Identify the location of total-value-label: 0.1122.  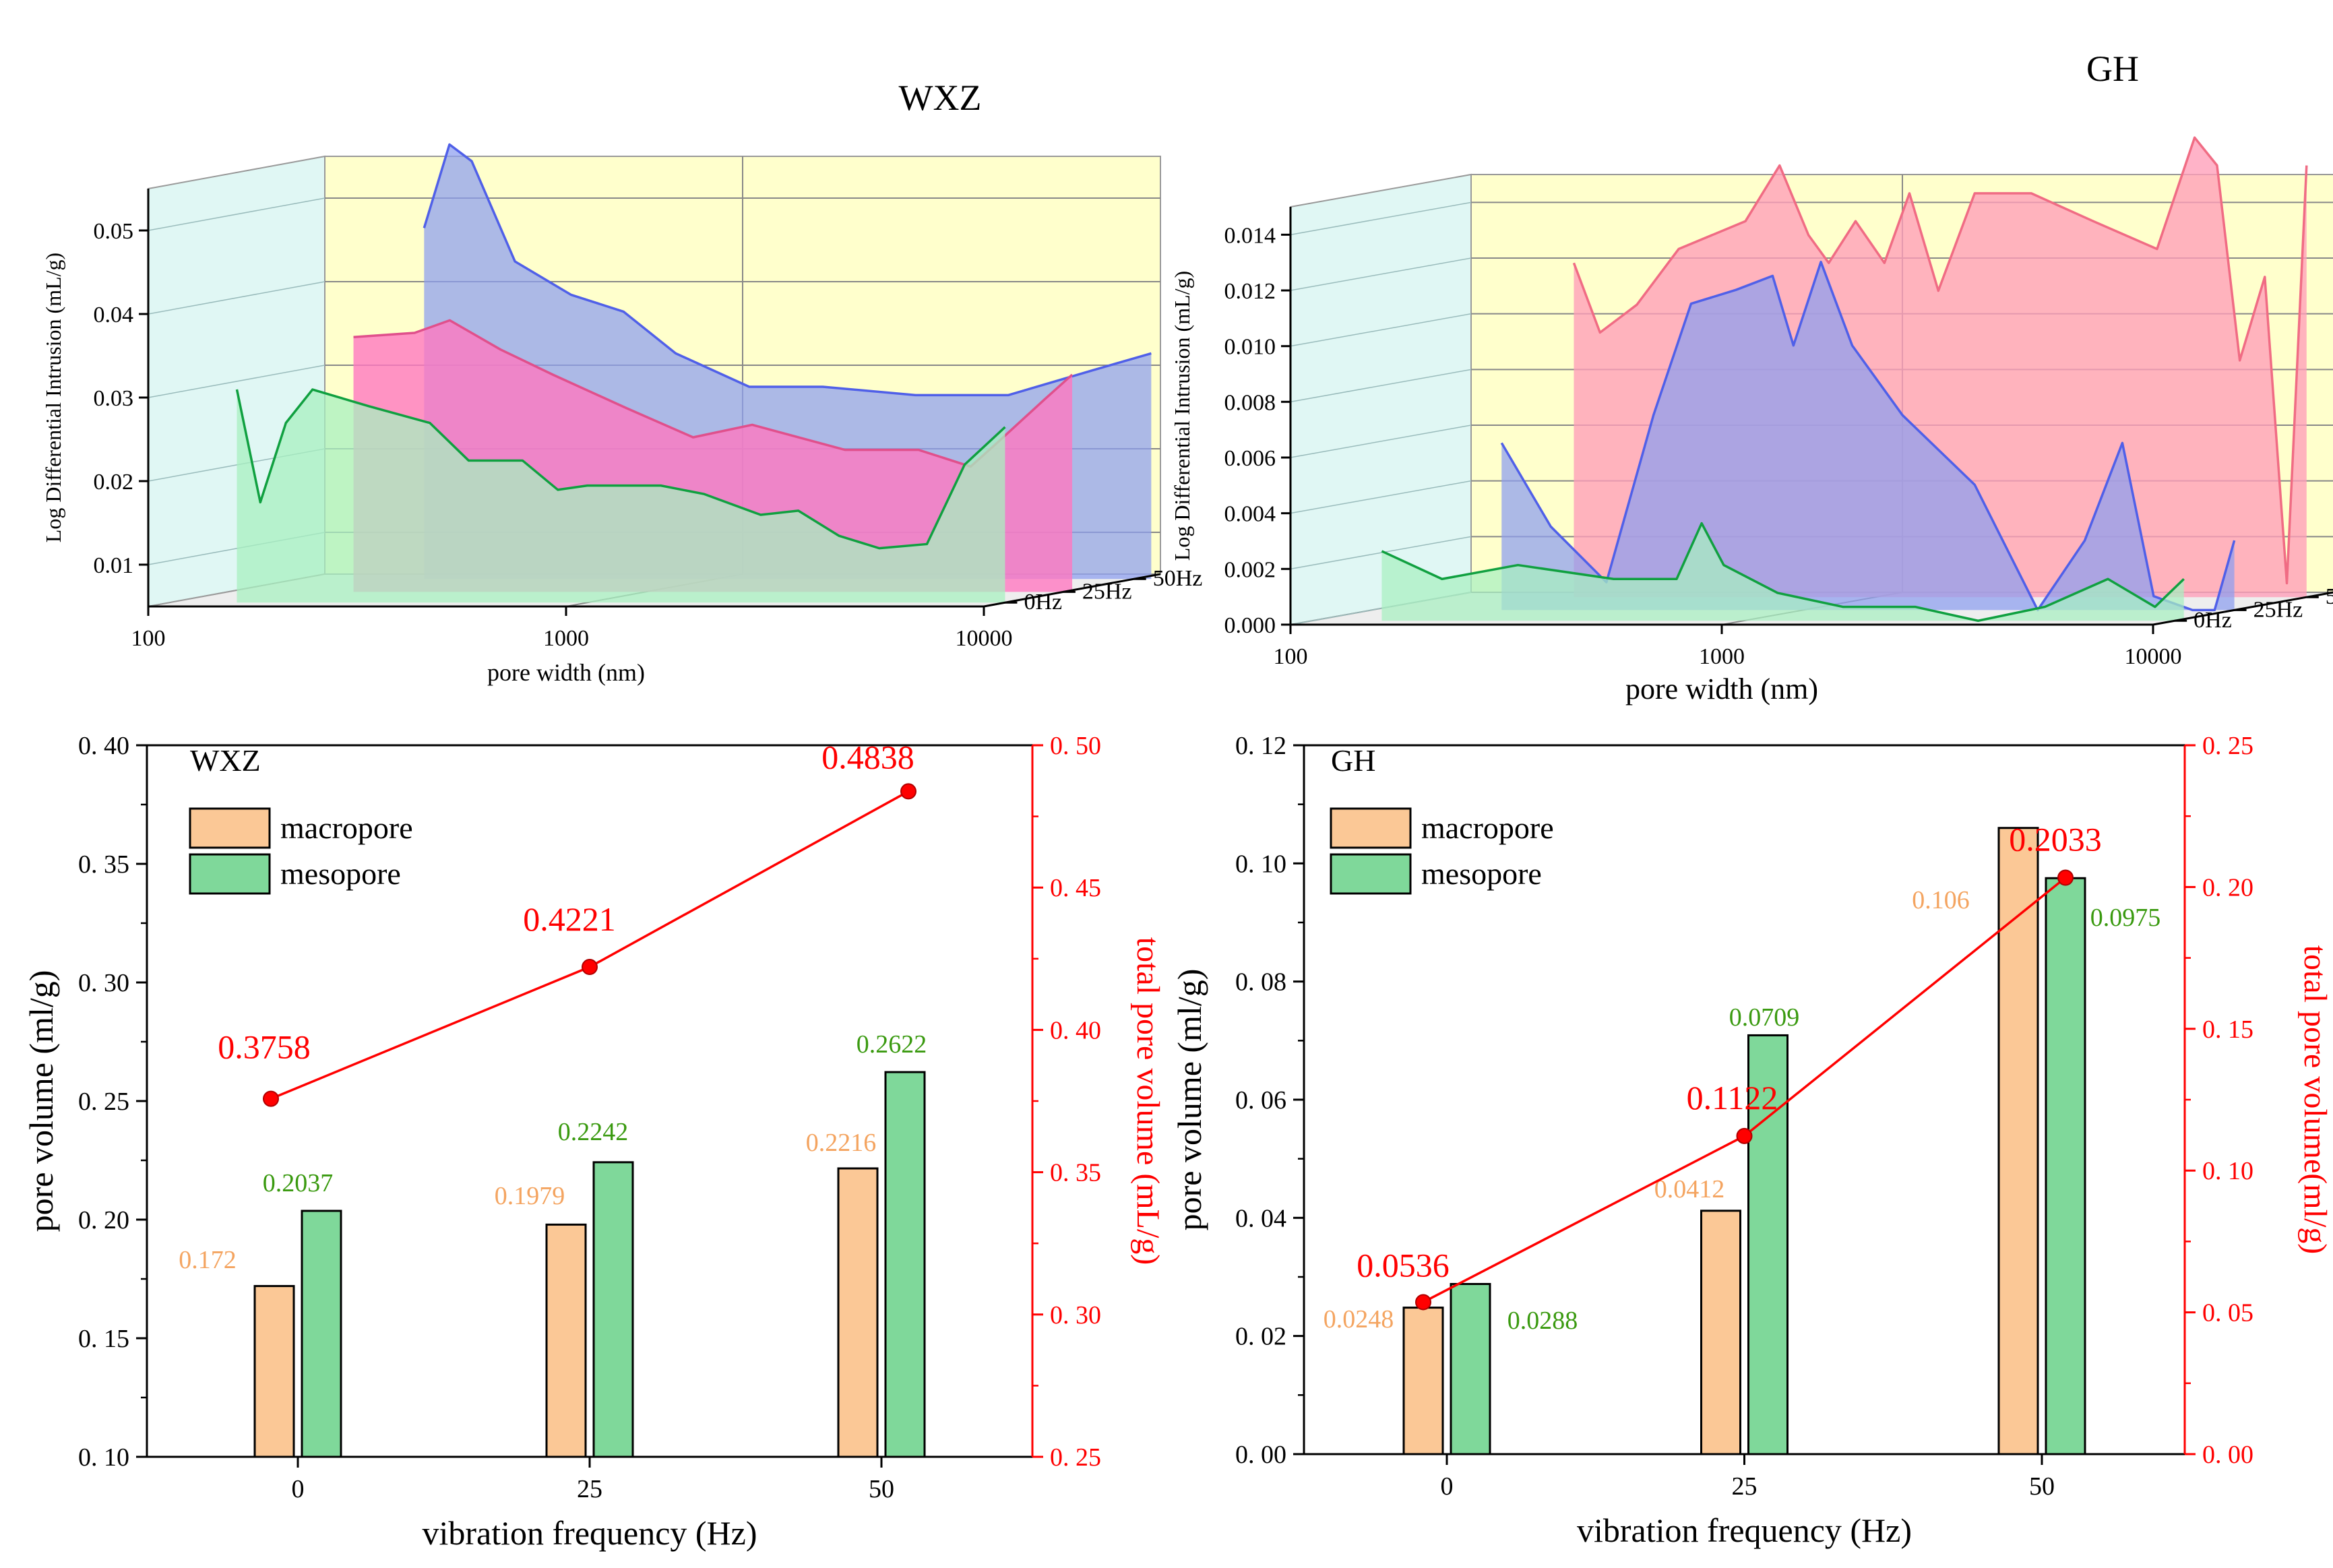
(1732, 1098).